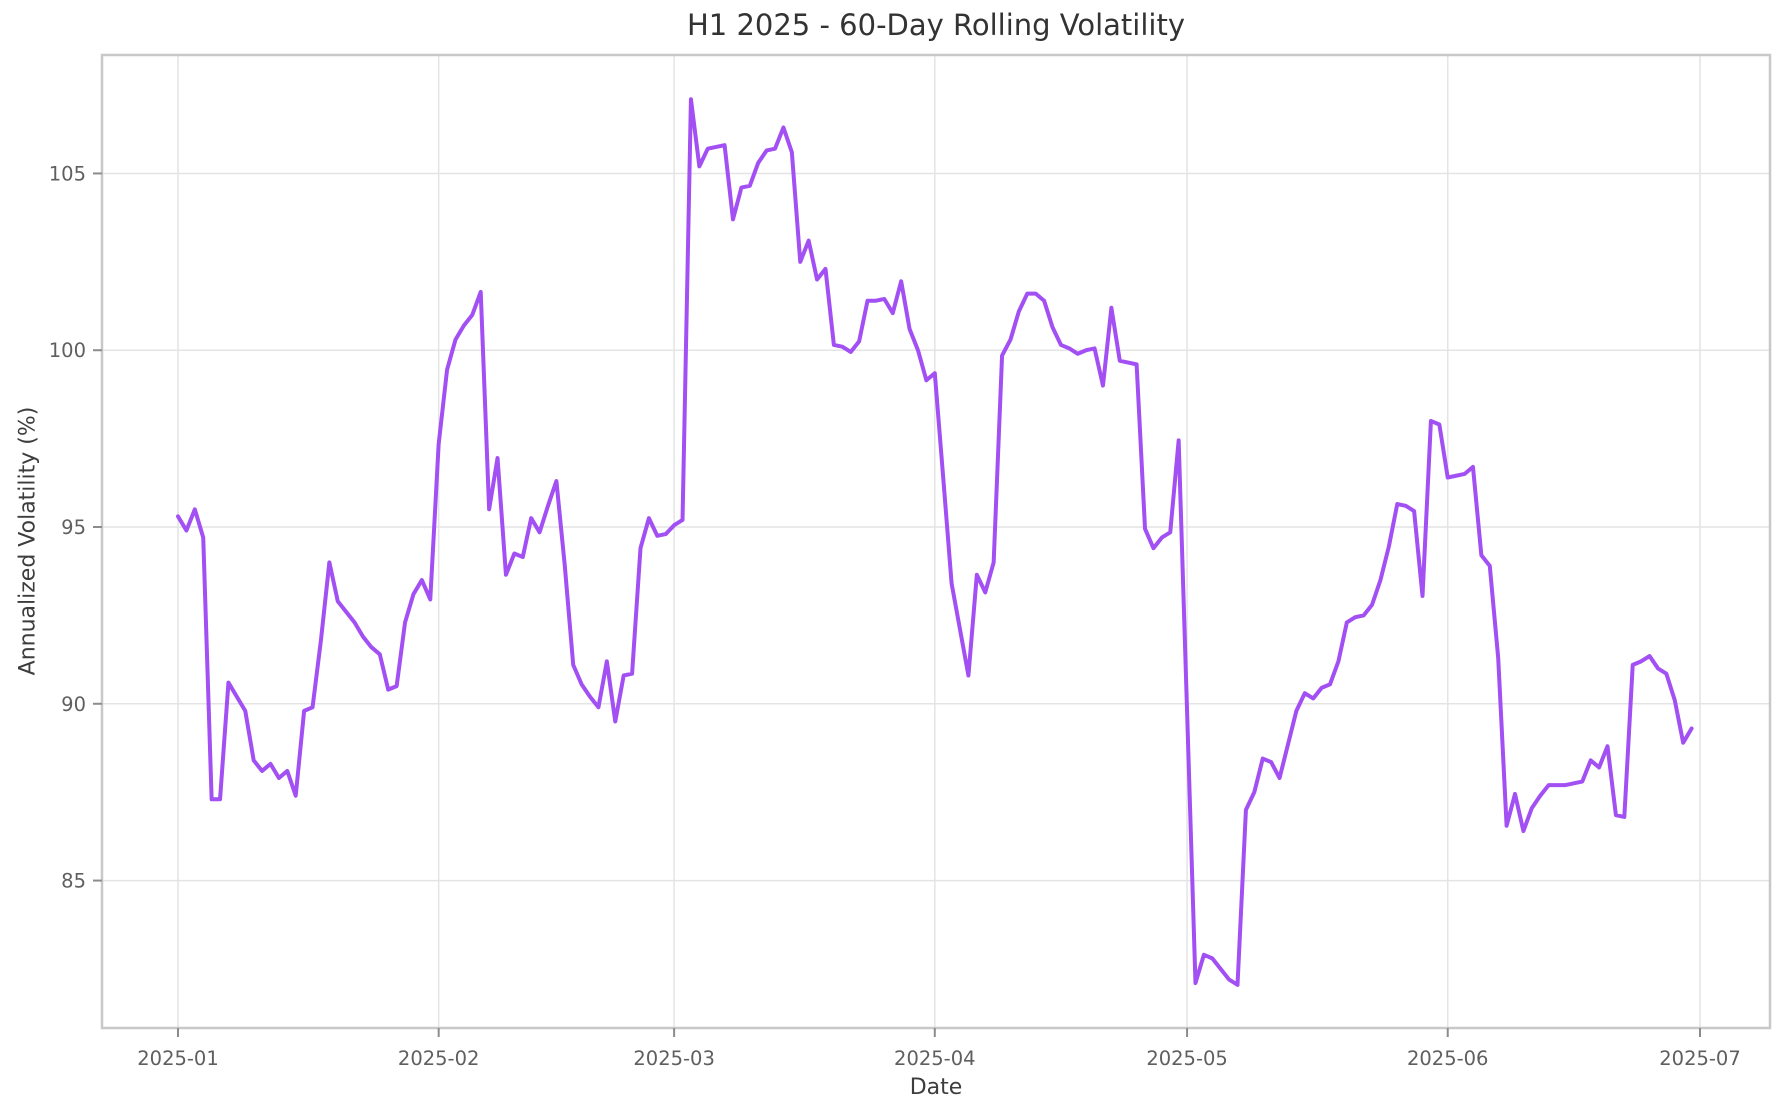  I want to click on y-axis-label: Annualized Volatility (%), so click(28, 541).